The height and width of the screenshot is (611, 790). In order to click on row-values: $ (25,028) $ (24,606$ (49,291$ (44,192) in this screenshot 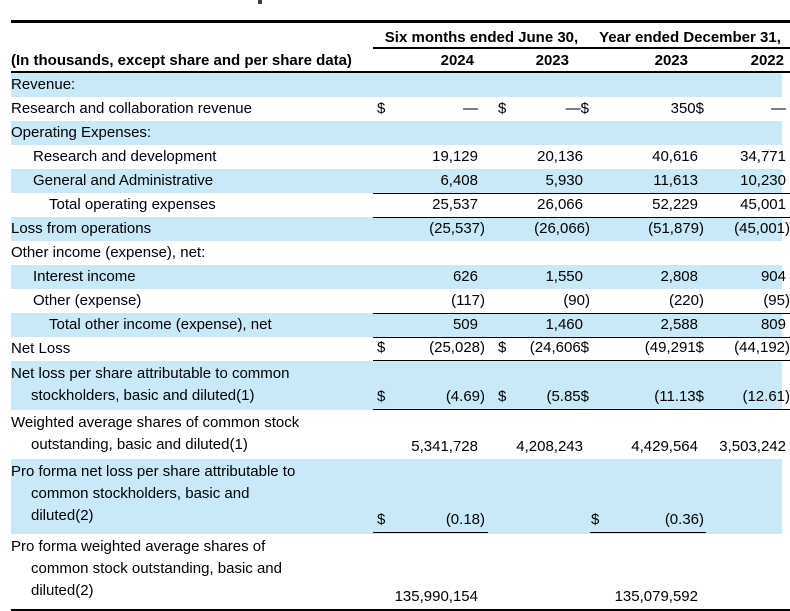, I will do `click(581, 349)`.